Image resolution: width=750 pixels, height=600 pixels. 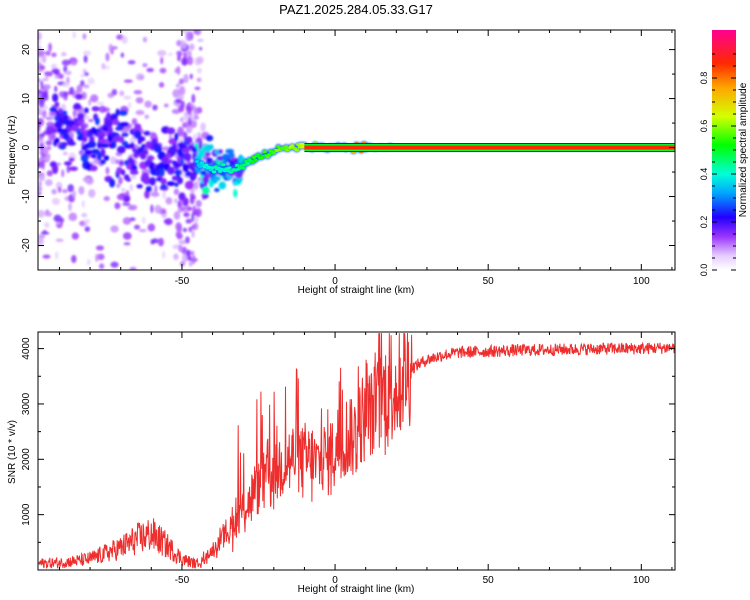 I want to click on chart-title: PAZ1.2025.284.05.33.G17, so click(x=356, y=9).